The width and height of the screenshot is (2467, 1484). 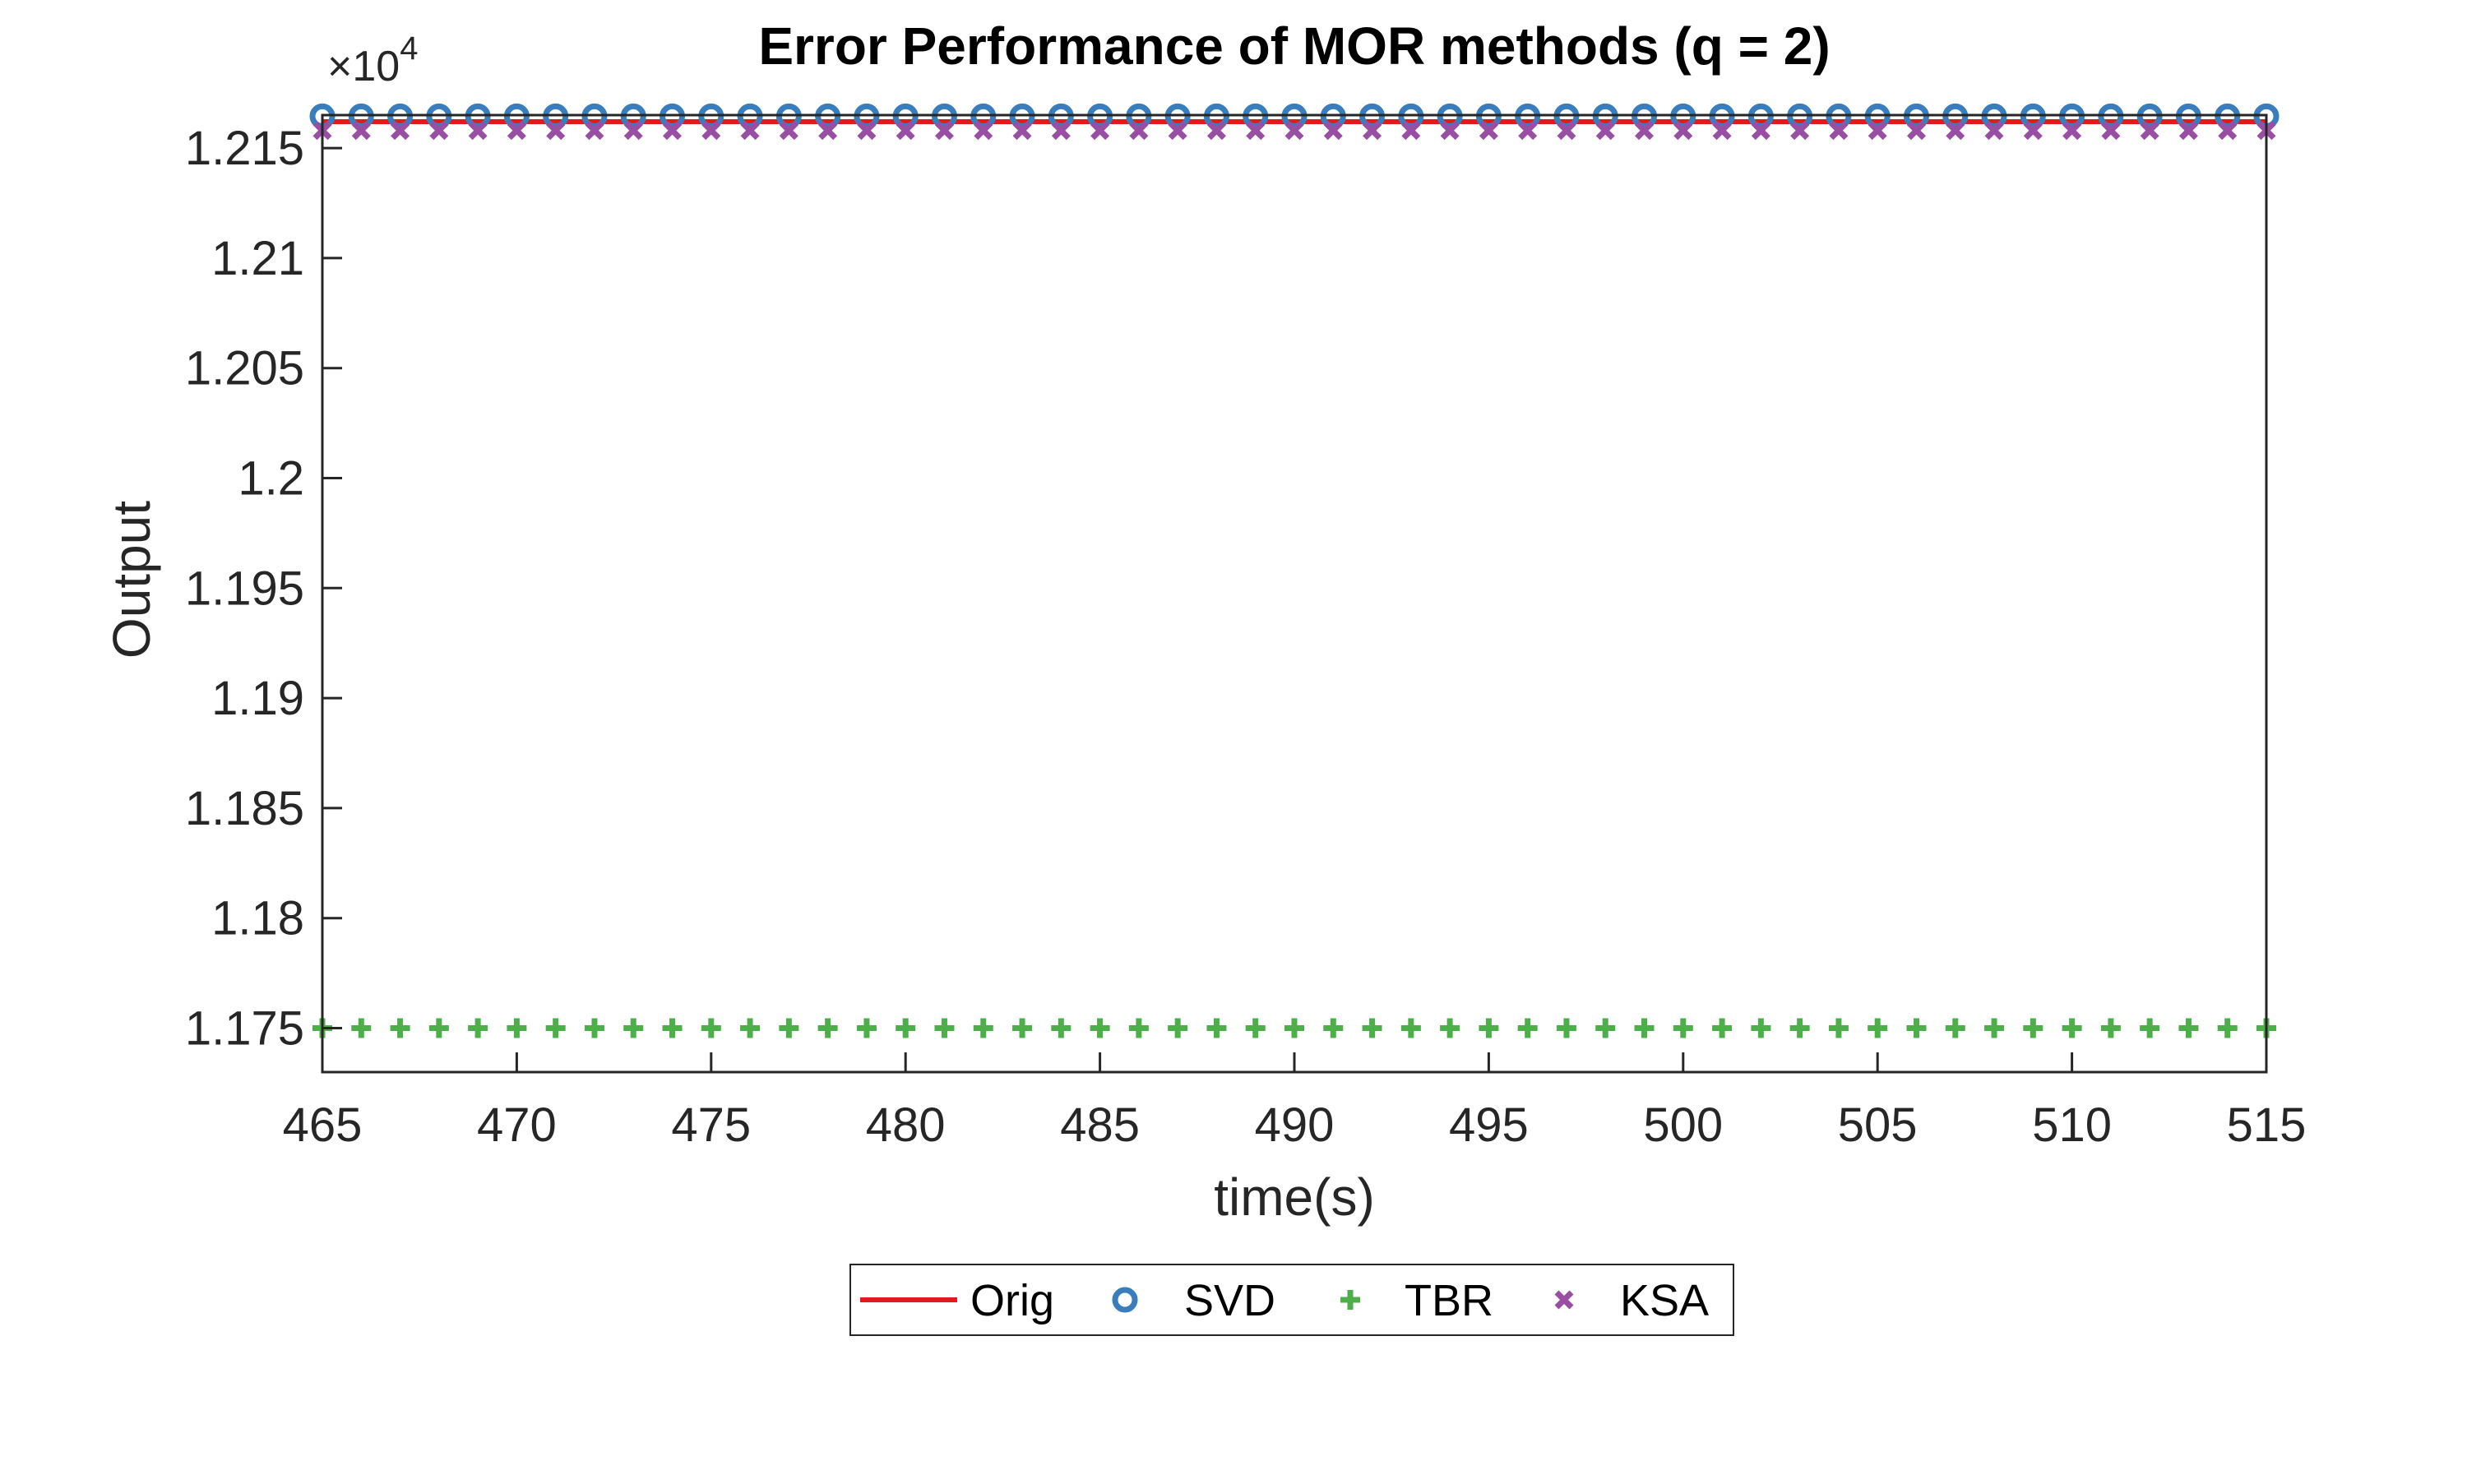 I want to click on legend: Orig SVD TBR KSA, so click(x=1291, y=1300).